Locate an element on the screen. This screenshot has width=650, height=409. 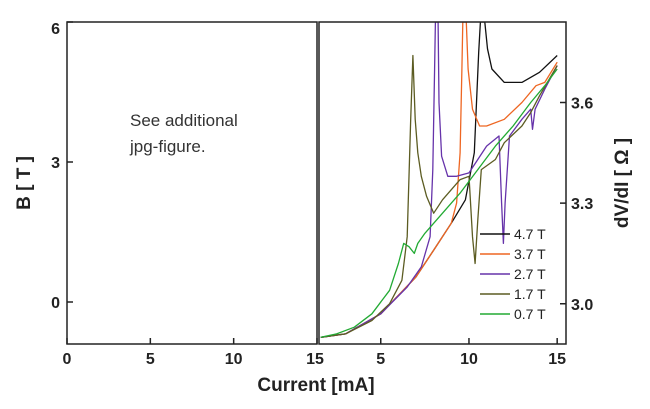
legend-label-0: 4.7 T is located at coordinates (530, 234).